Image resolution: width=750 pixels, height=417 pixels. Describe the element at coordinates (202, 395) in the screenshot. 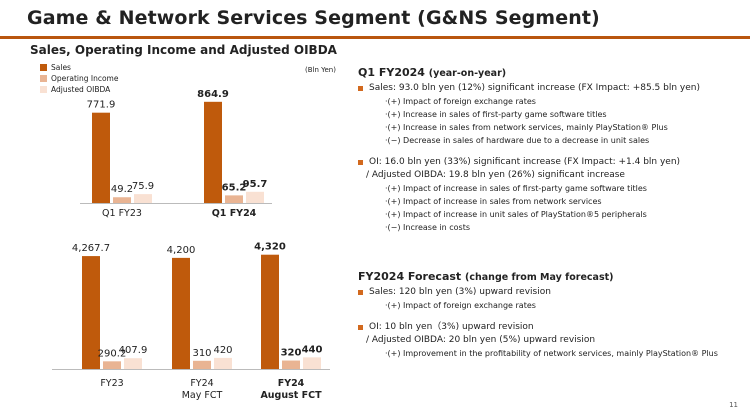

I see `category-label: May FCT` at that location.